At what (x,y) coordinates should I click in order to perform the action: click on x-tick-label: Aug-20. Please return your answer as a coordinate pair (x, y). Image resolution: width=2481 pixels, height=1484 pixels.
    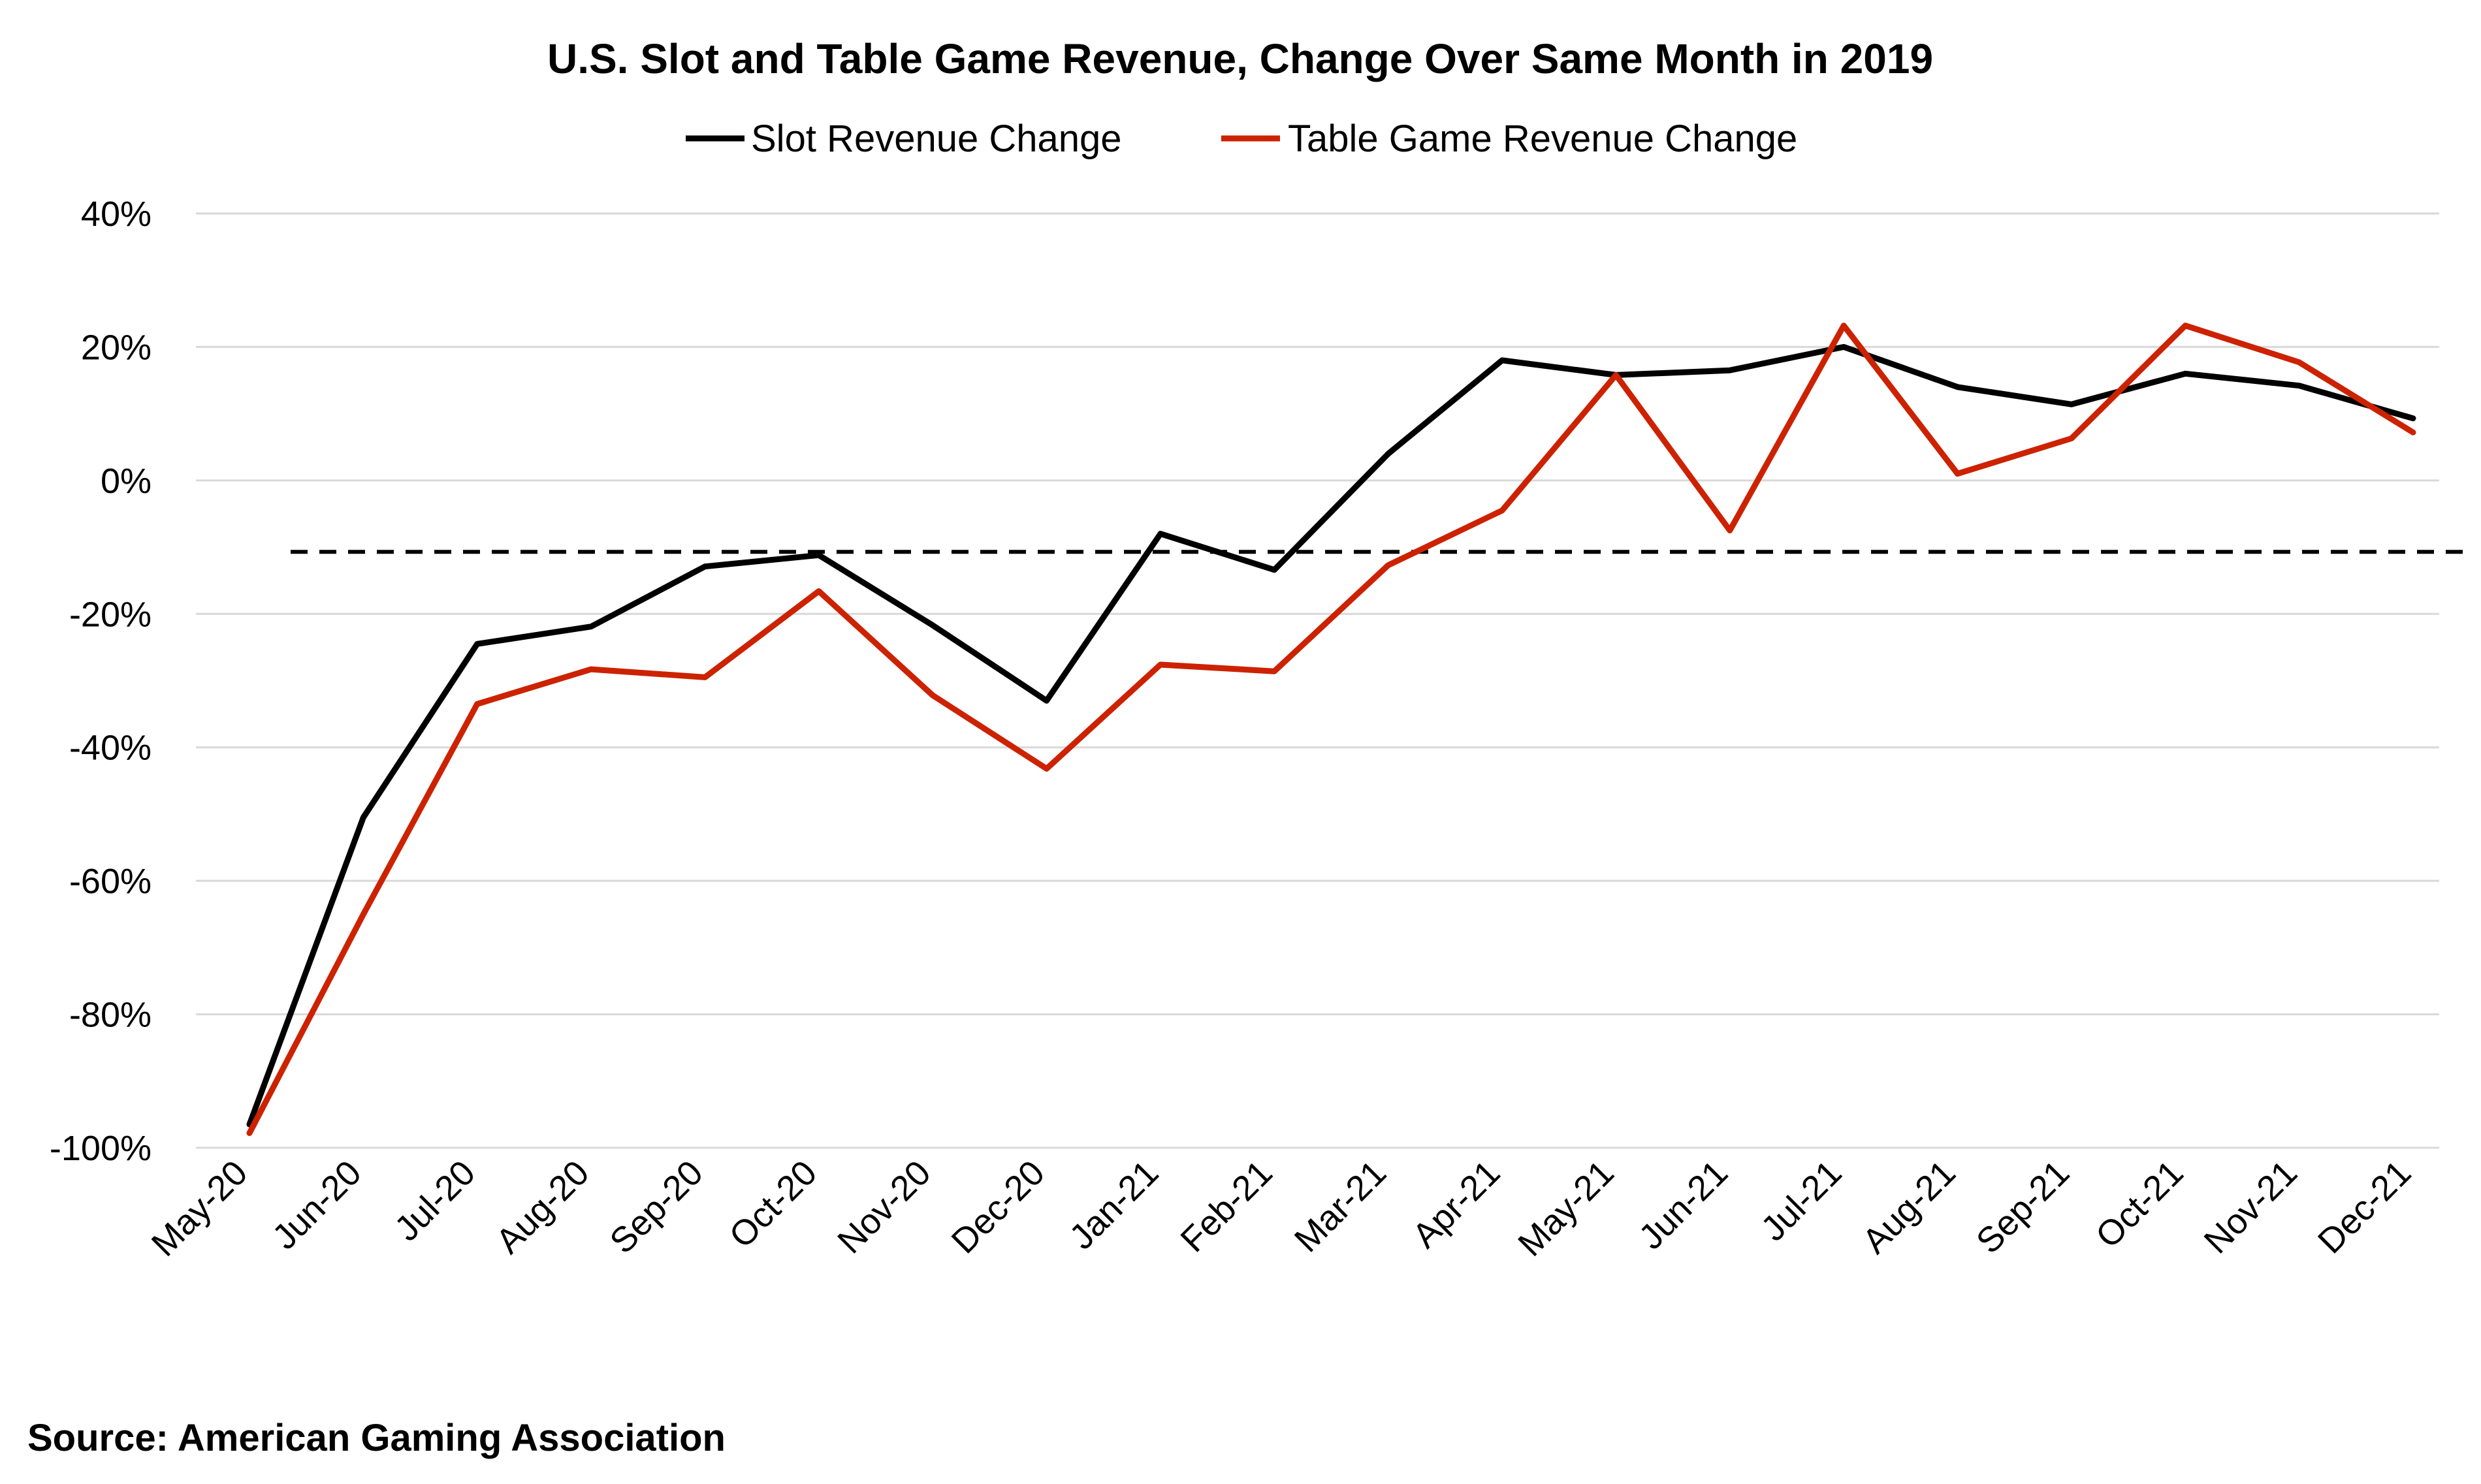
    Looking at the image, I should click on (542, 1207).